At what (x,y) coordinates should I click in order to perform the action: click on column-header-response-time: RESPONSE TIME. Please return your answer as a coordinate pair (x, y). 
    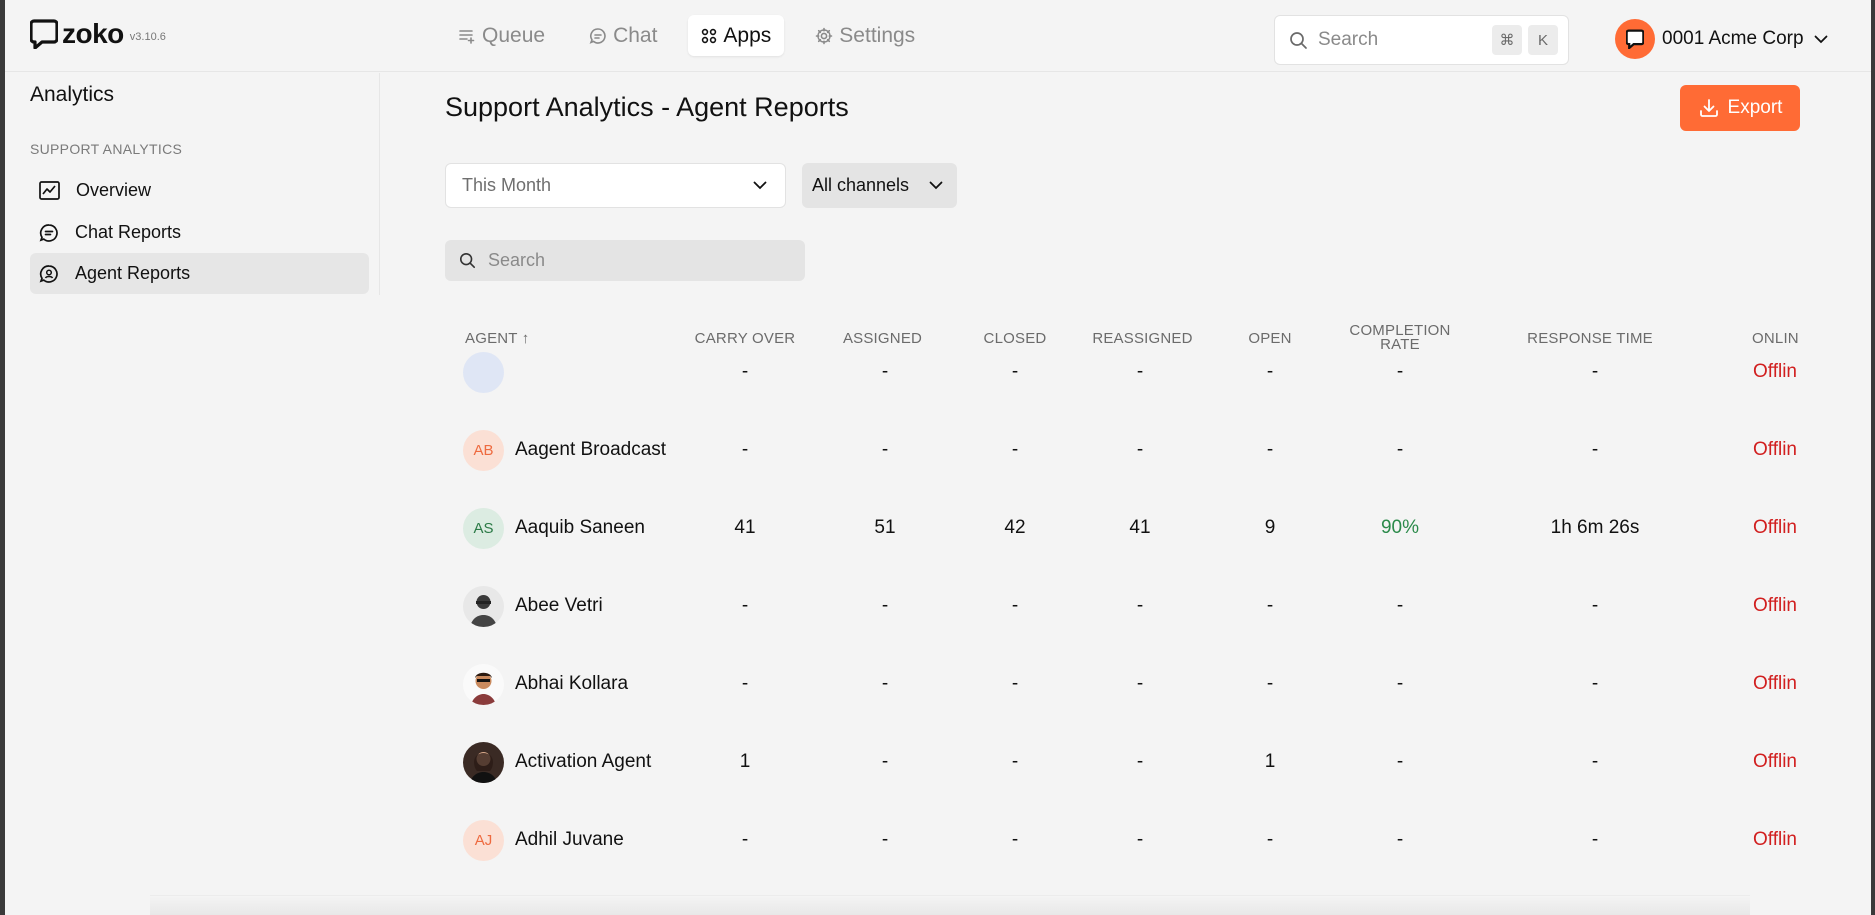
    Looking at the image, I should click on (1590, 338).